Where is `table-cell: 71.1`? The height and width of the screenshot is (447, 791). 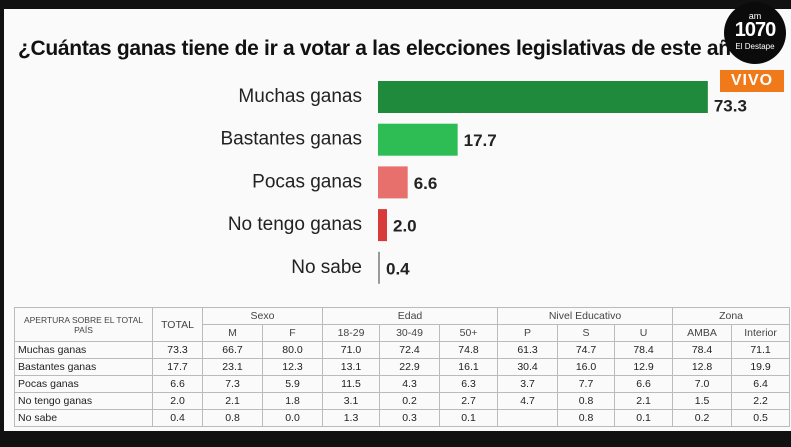
table-cell: 71.1 is located at coordinates (761, 350).